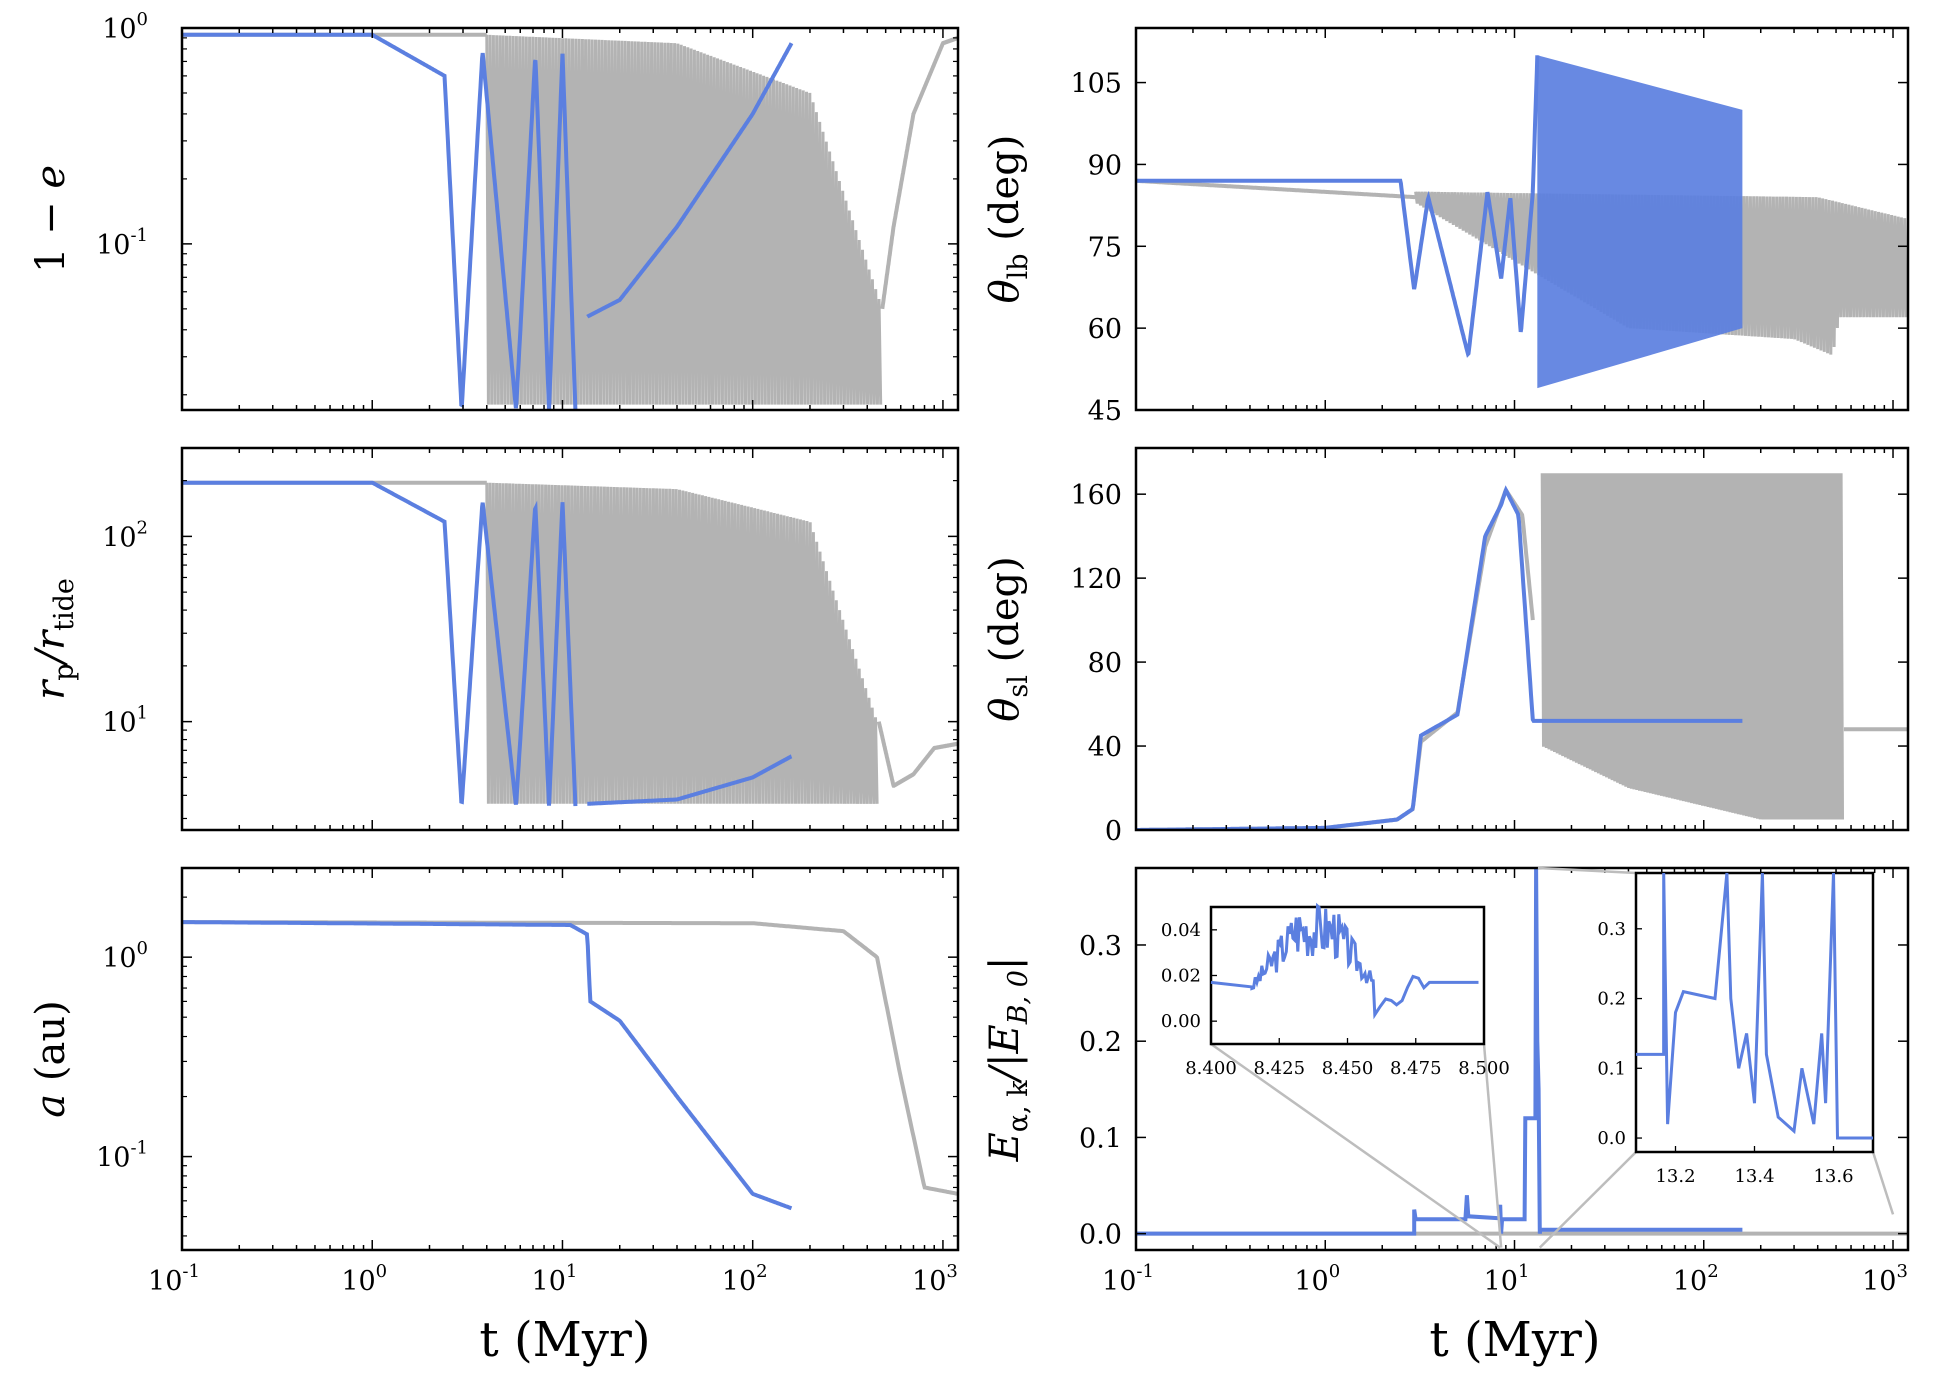 This screenshot has height=1386, width=1946. Describe the element at coordinates (1105, 747) in the screenshot. I see `y-tick-label: 40` at that location.